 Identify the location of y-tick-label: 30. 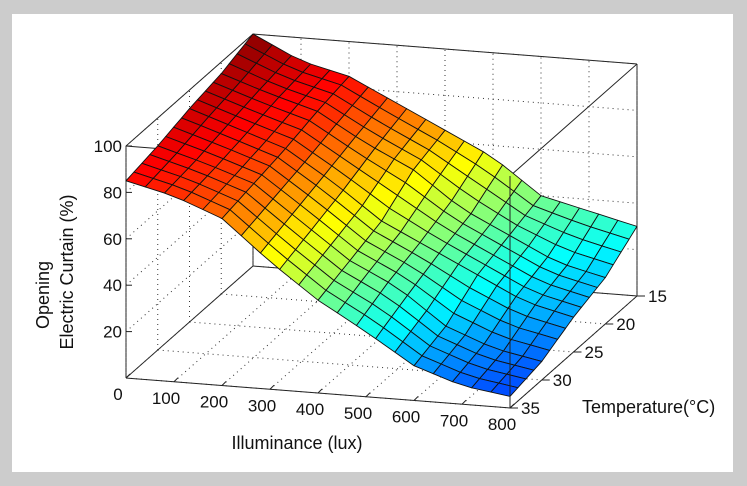
(562, 380).